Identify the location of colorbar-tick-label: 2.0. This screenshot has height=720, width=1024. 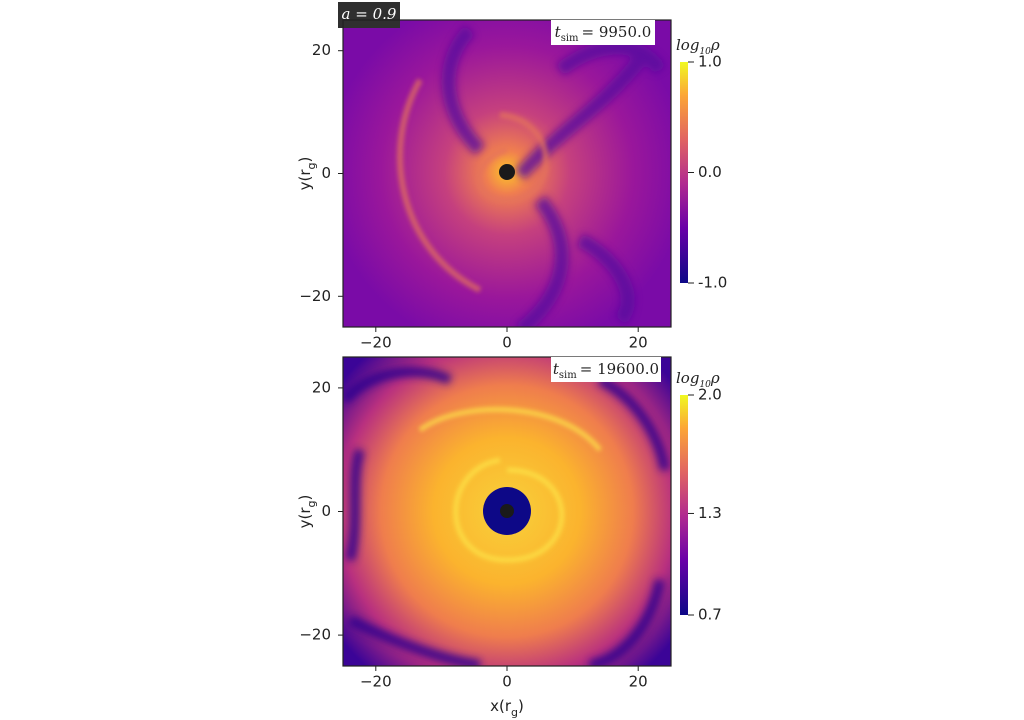
(710, 395).